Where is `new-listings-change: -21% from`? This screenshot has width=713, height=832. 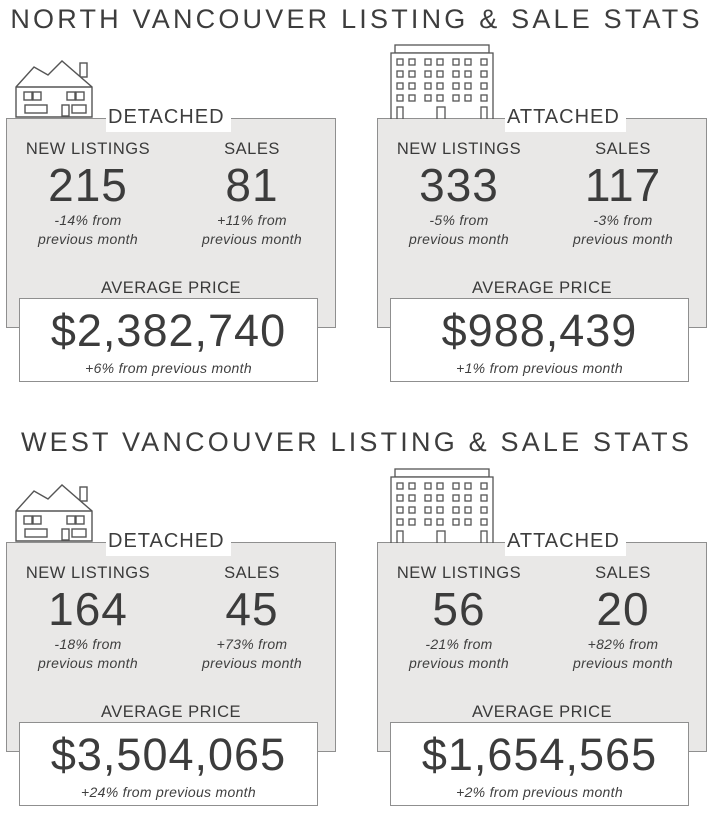
new-listings-change: -21% from is located at coordinates (459, 644).